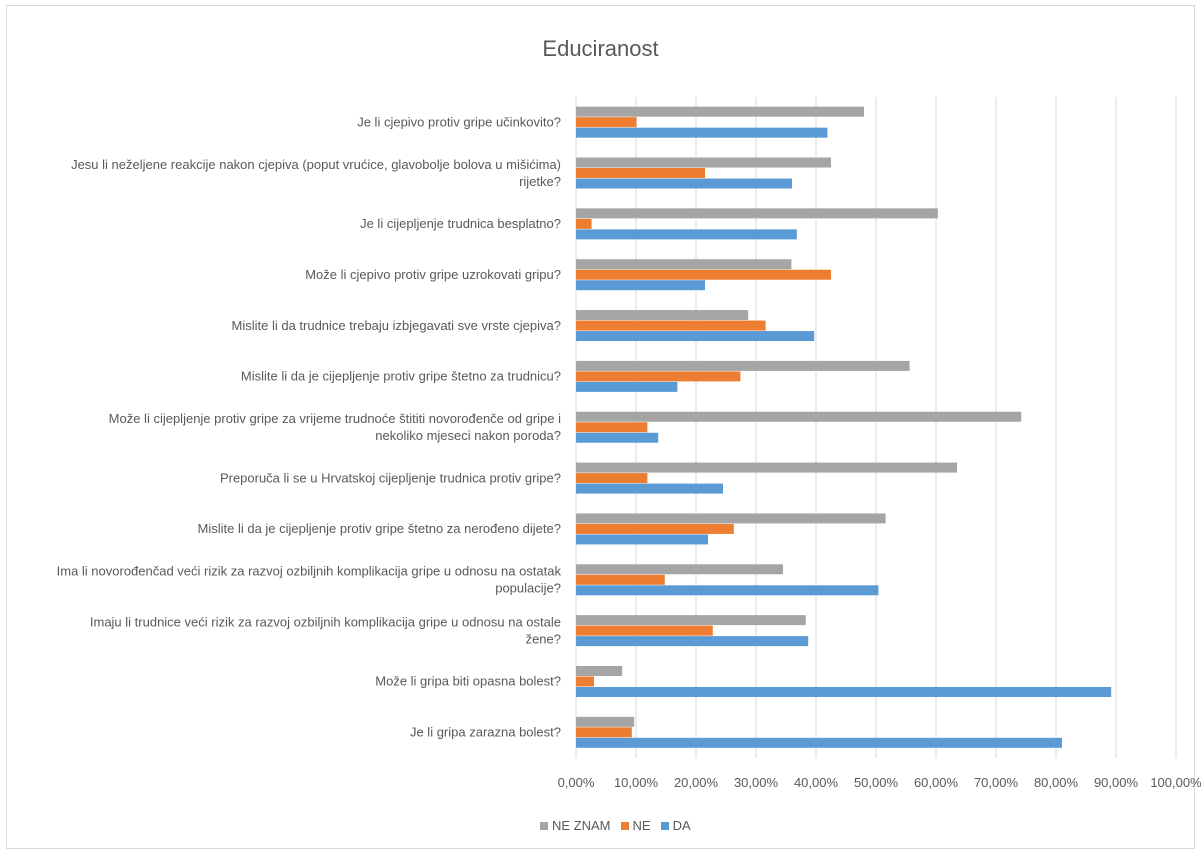 The width and height of the screenshot is (1201, 854). I want to click on category-label: Može li gripa biti opasna bolest?, so click(468, 681).